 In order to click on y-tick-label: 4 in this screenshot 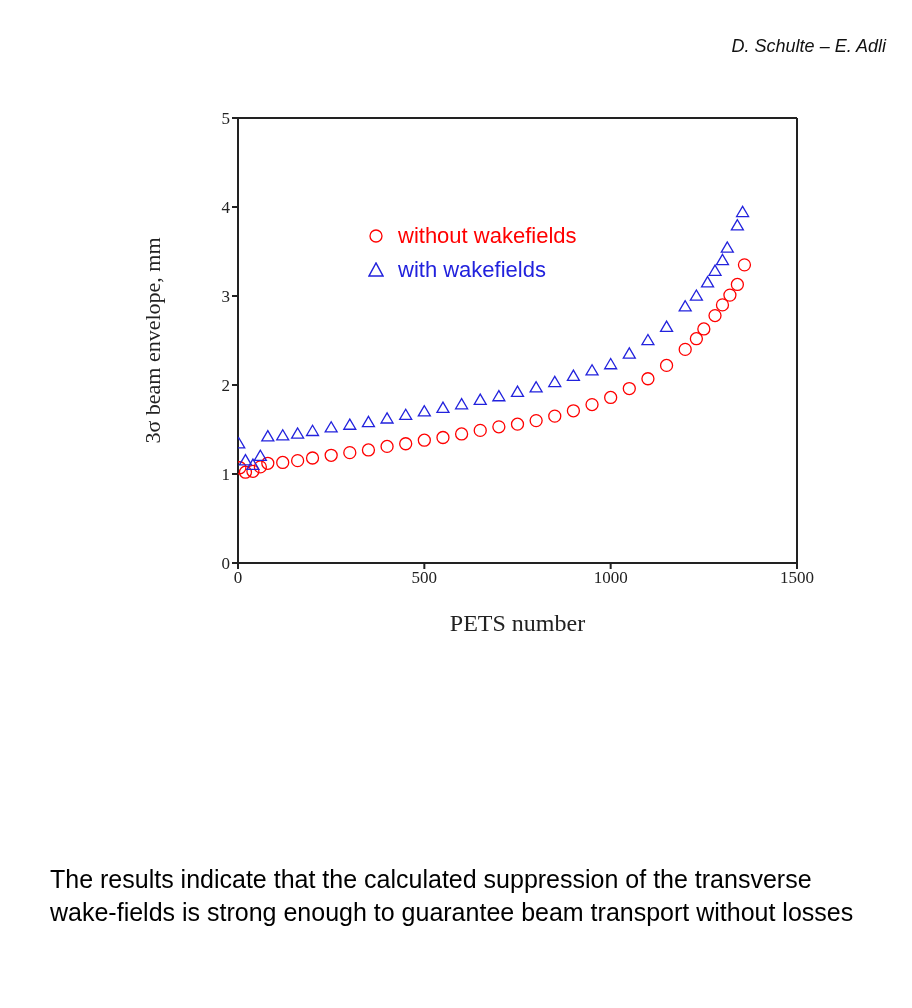, I will do `click(226, 208)`.